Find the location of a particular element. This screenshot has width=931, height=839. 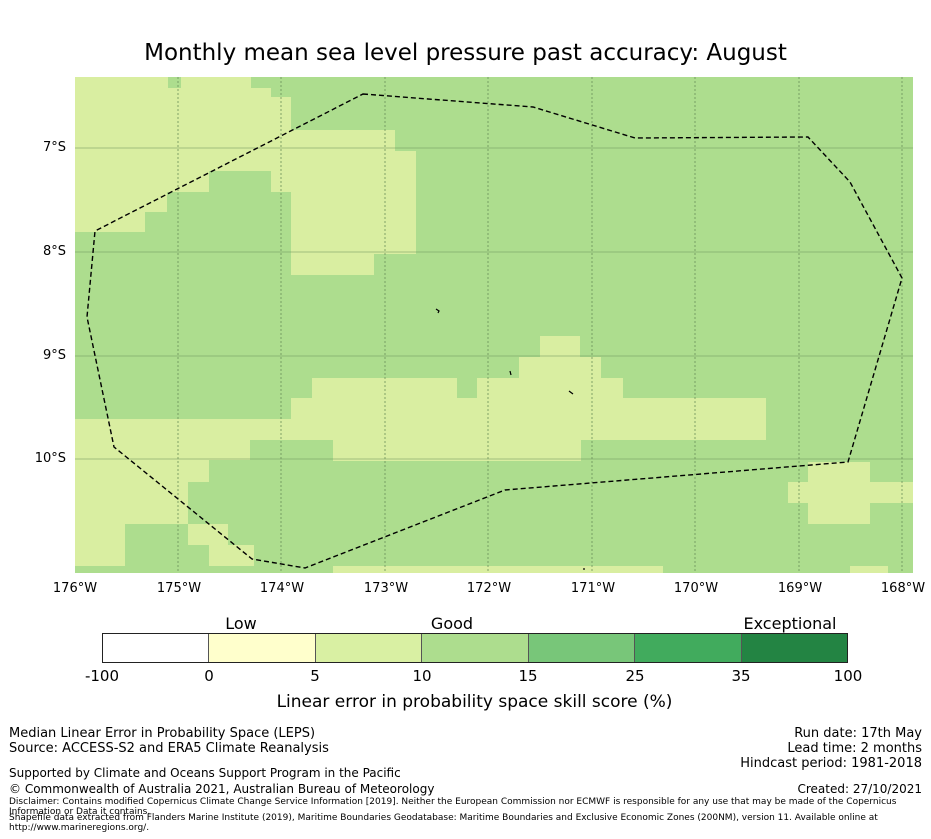

colorbar-tick: 0 is located at coordinates (209, 676).